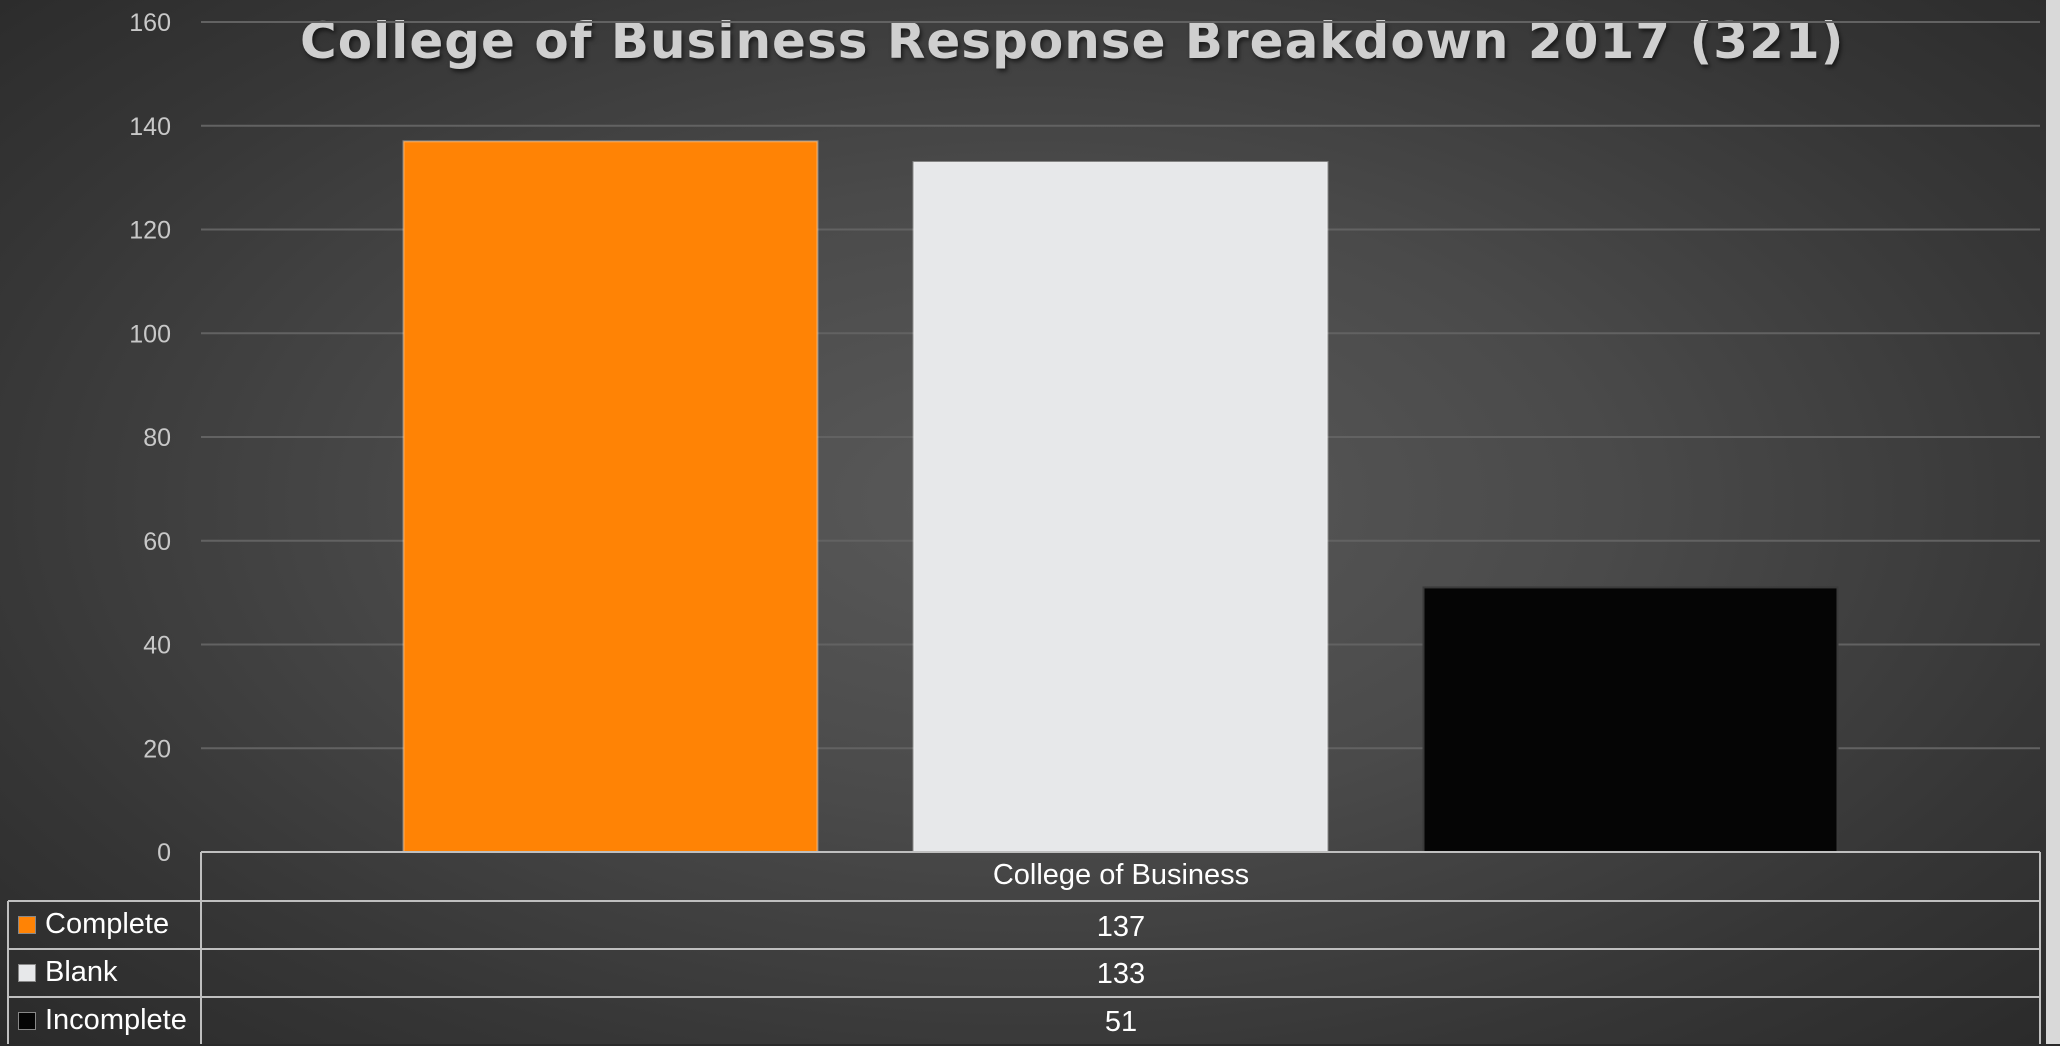 Image resolution: width=2060 pixels, height=1046 pixels. I want to click on y-tick-label-40: 40, so click(157, 646).